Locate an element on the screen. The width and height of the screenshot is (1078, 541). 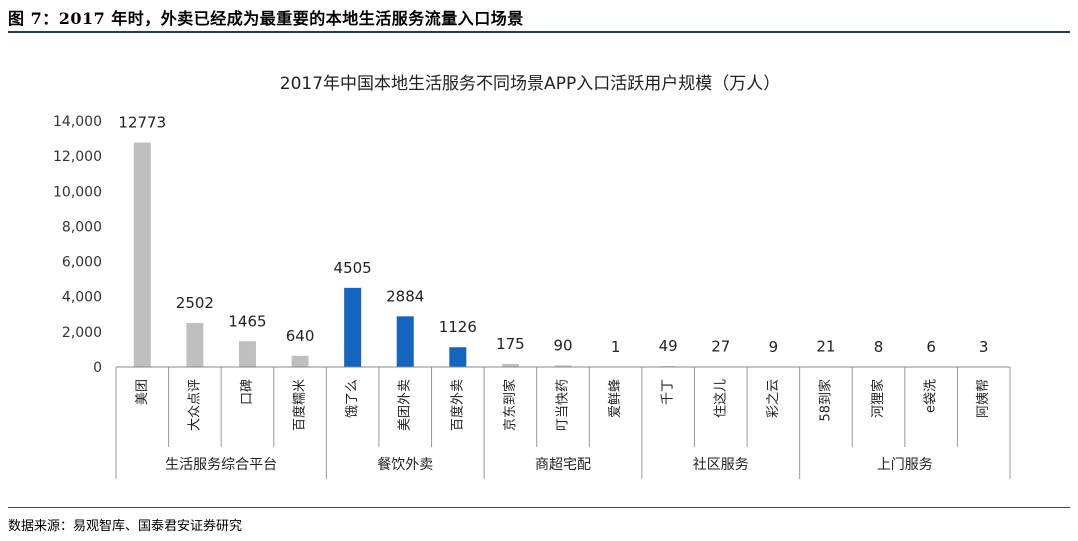
y-tick-label: 4,000 is located at coordinates (82, 298).